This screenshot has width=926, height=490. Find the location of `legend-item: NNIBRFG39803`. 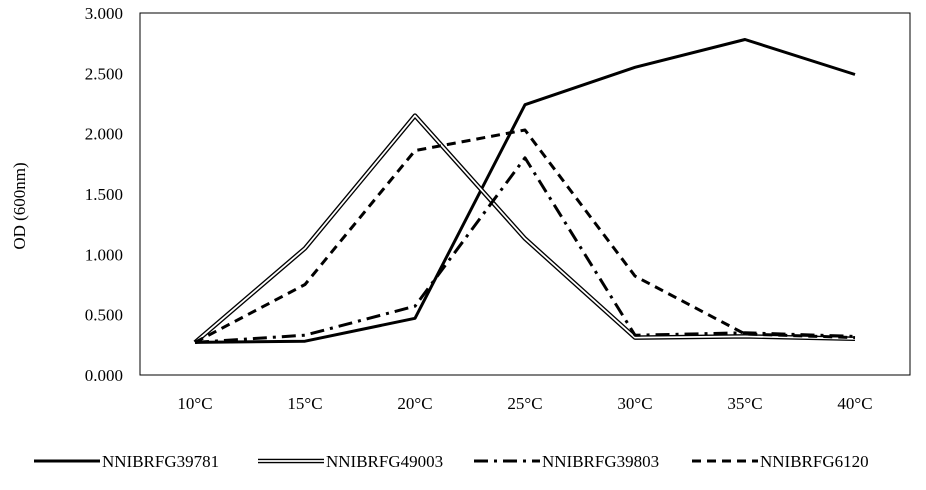

legend-item: NNIBRFG39803 is located at coordinates (566, 461).